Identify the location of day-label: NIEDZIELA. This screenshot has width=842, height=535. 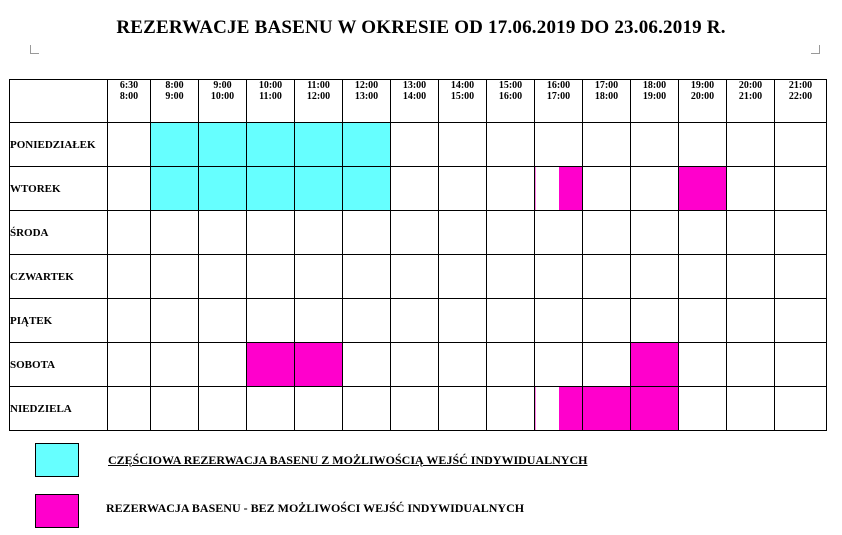
(58, 408).